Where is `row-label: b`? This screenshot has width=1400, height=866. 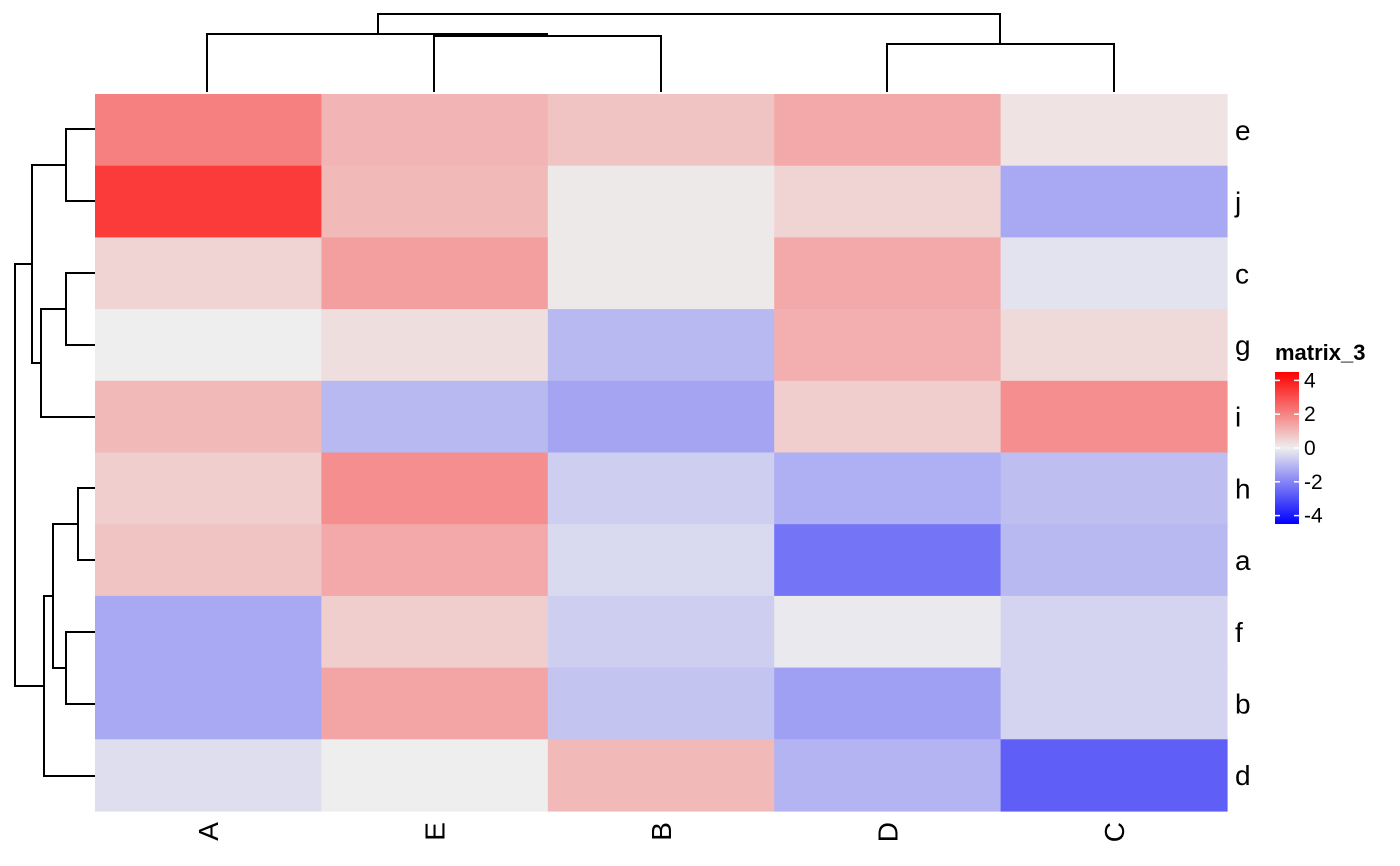 row-label: b is located at coordinates (1243, 704).